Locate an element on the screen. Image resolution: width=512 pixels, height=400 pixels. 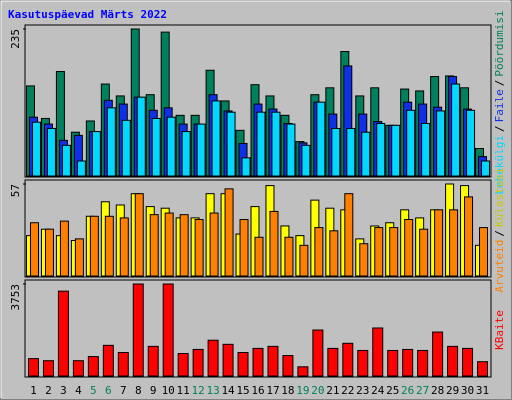
legend: Lehekülgi / Faile / Pöördumisi is located at coordinates (499, 102).